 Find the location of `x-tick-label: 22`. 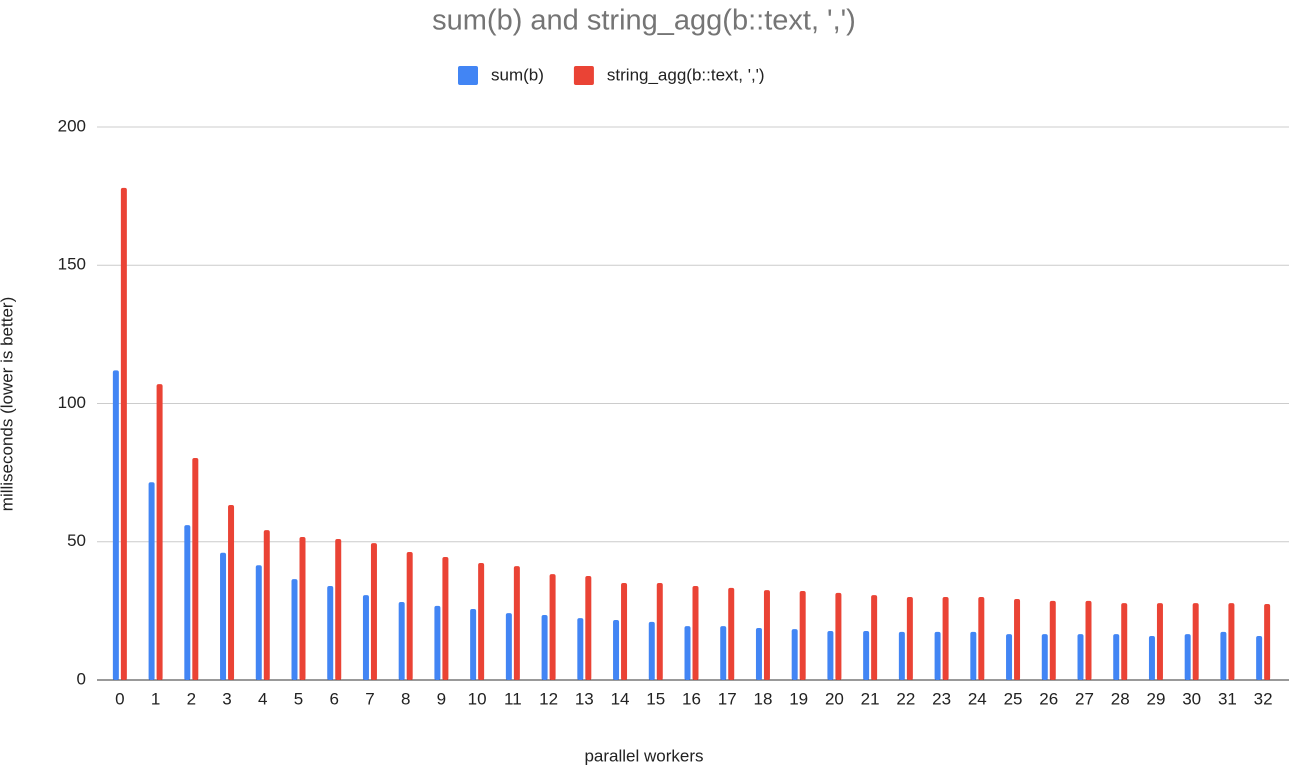

x-tick-label: 22 is located at coordinates (905, 698).